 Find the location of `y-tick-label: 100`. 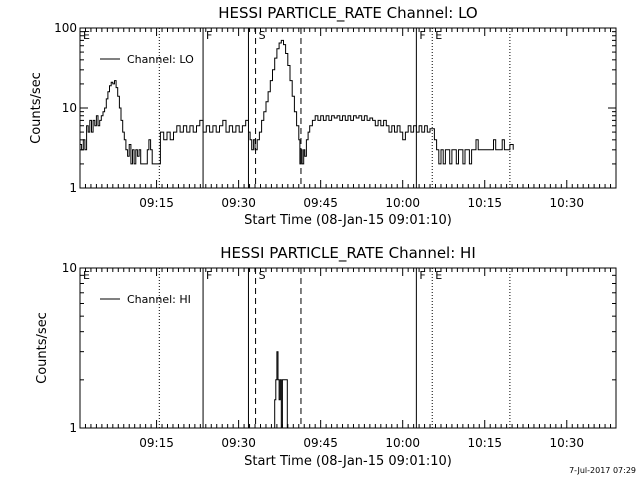

y-tick-label: 100 is located at coordinates (65, 28).